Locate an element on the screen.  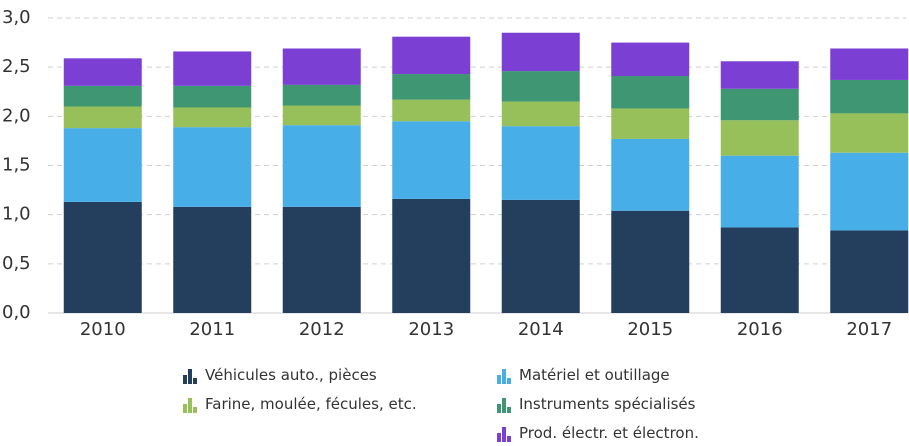
y-tick-label: 2,0 is located at coordinates (16, 115).